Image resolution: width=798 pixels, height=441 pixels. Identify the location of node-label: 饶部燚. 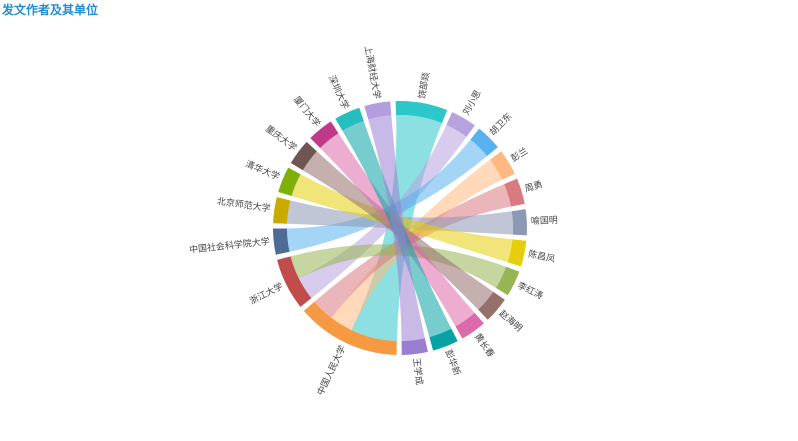
(424, 85).